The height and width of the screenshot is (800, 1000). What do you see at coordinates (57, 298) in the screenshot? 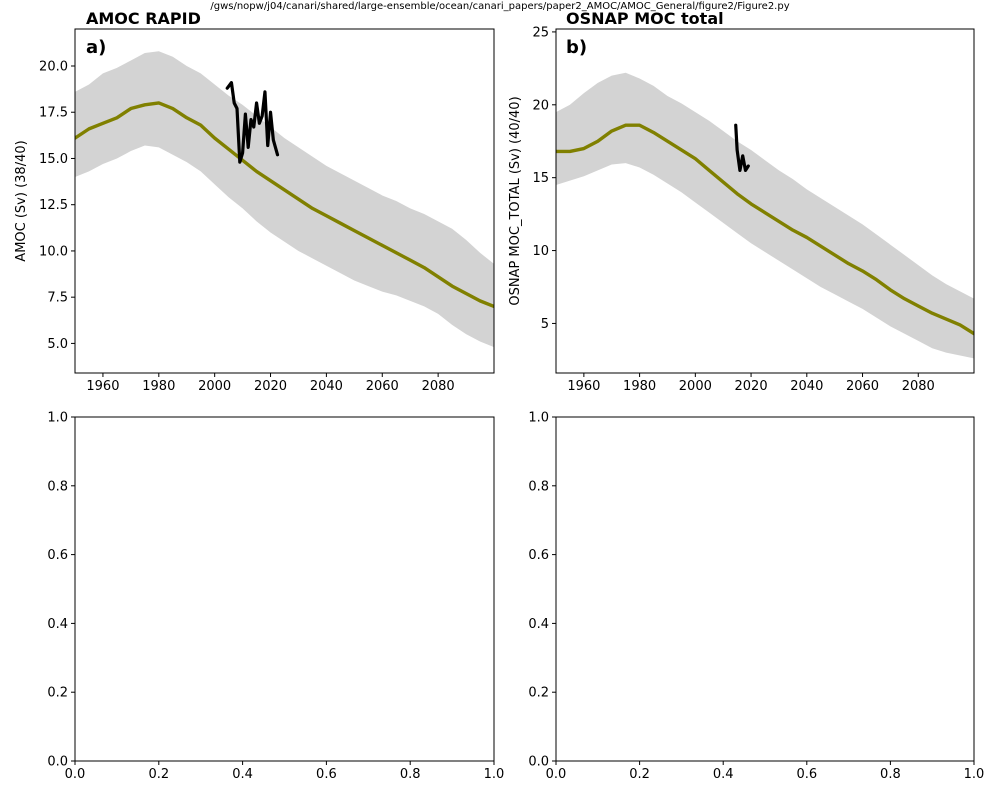
I see `y-tick-label: 7.5` at bounding box center [57, 298].